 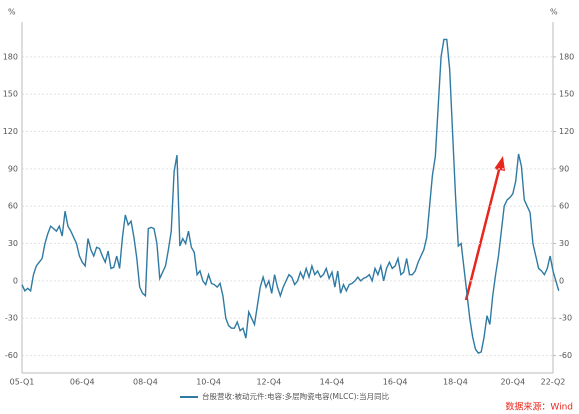 What do you see at coordinates (11, 355) in the screenshot?
I see `y-tick-label: -60` at bounding box center [11, 355].